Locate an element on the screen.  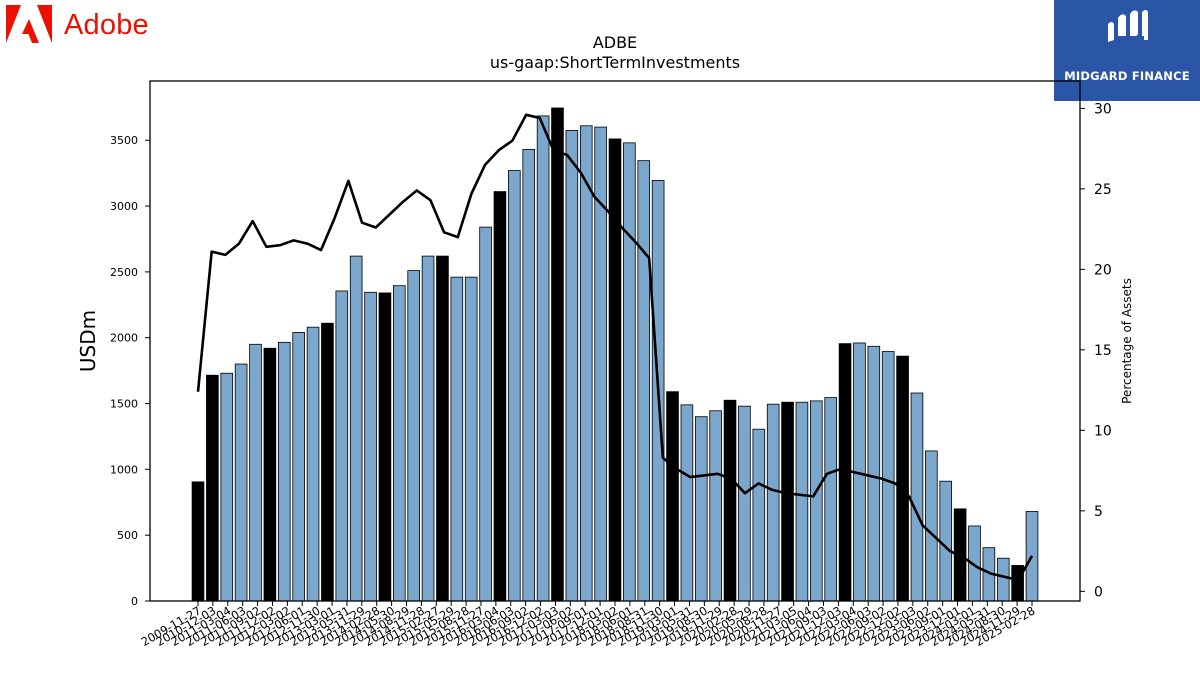
adobe-logo: Adobe is located at coordinates (77, 25).